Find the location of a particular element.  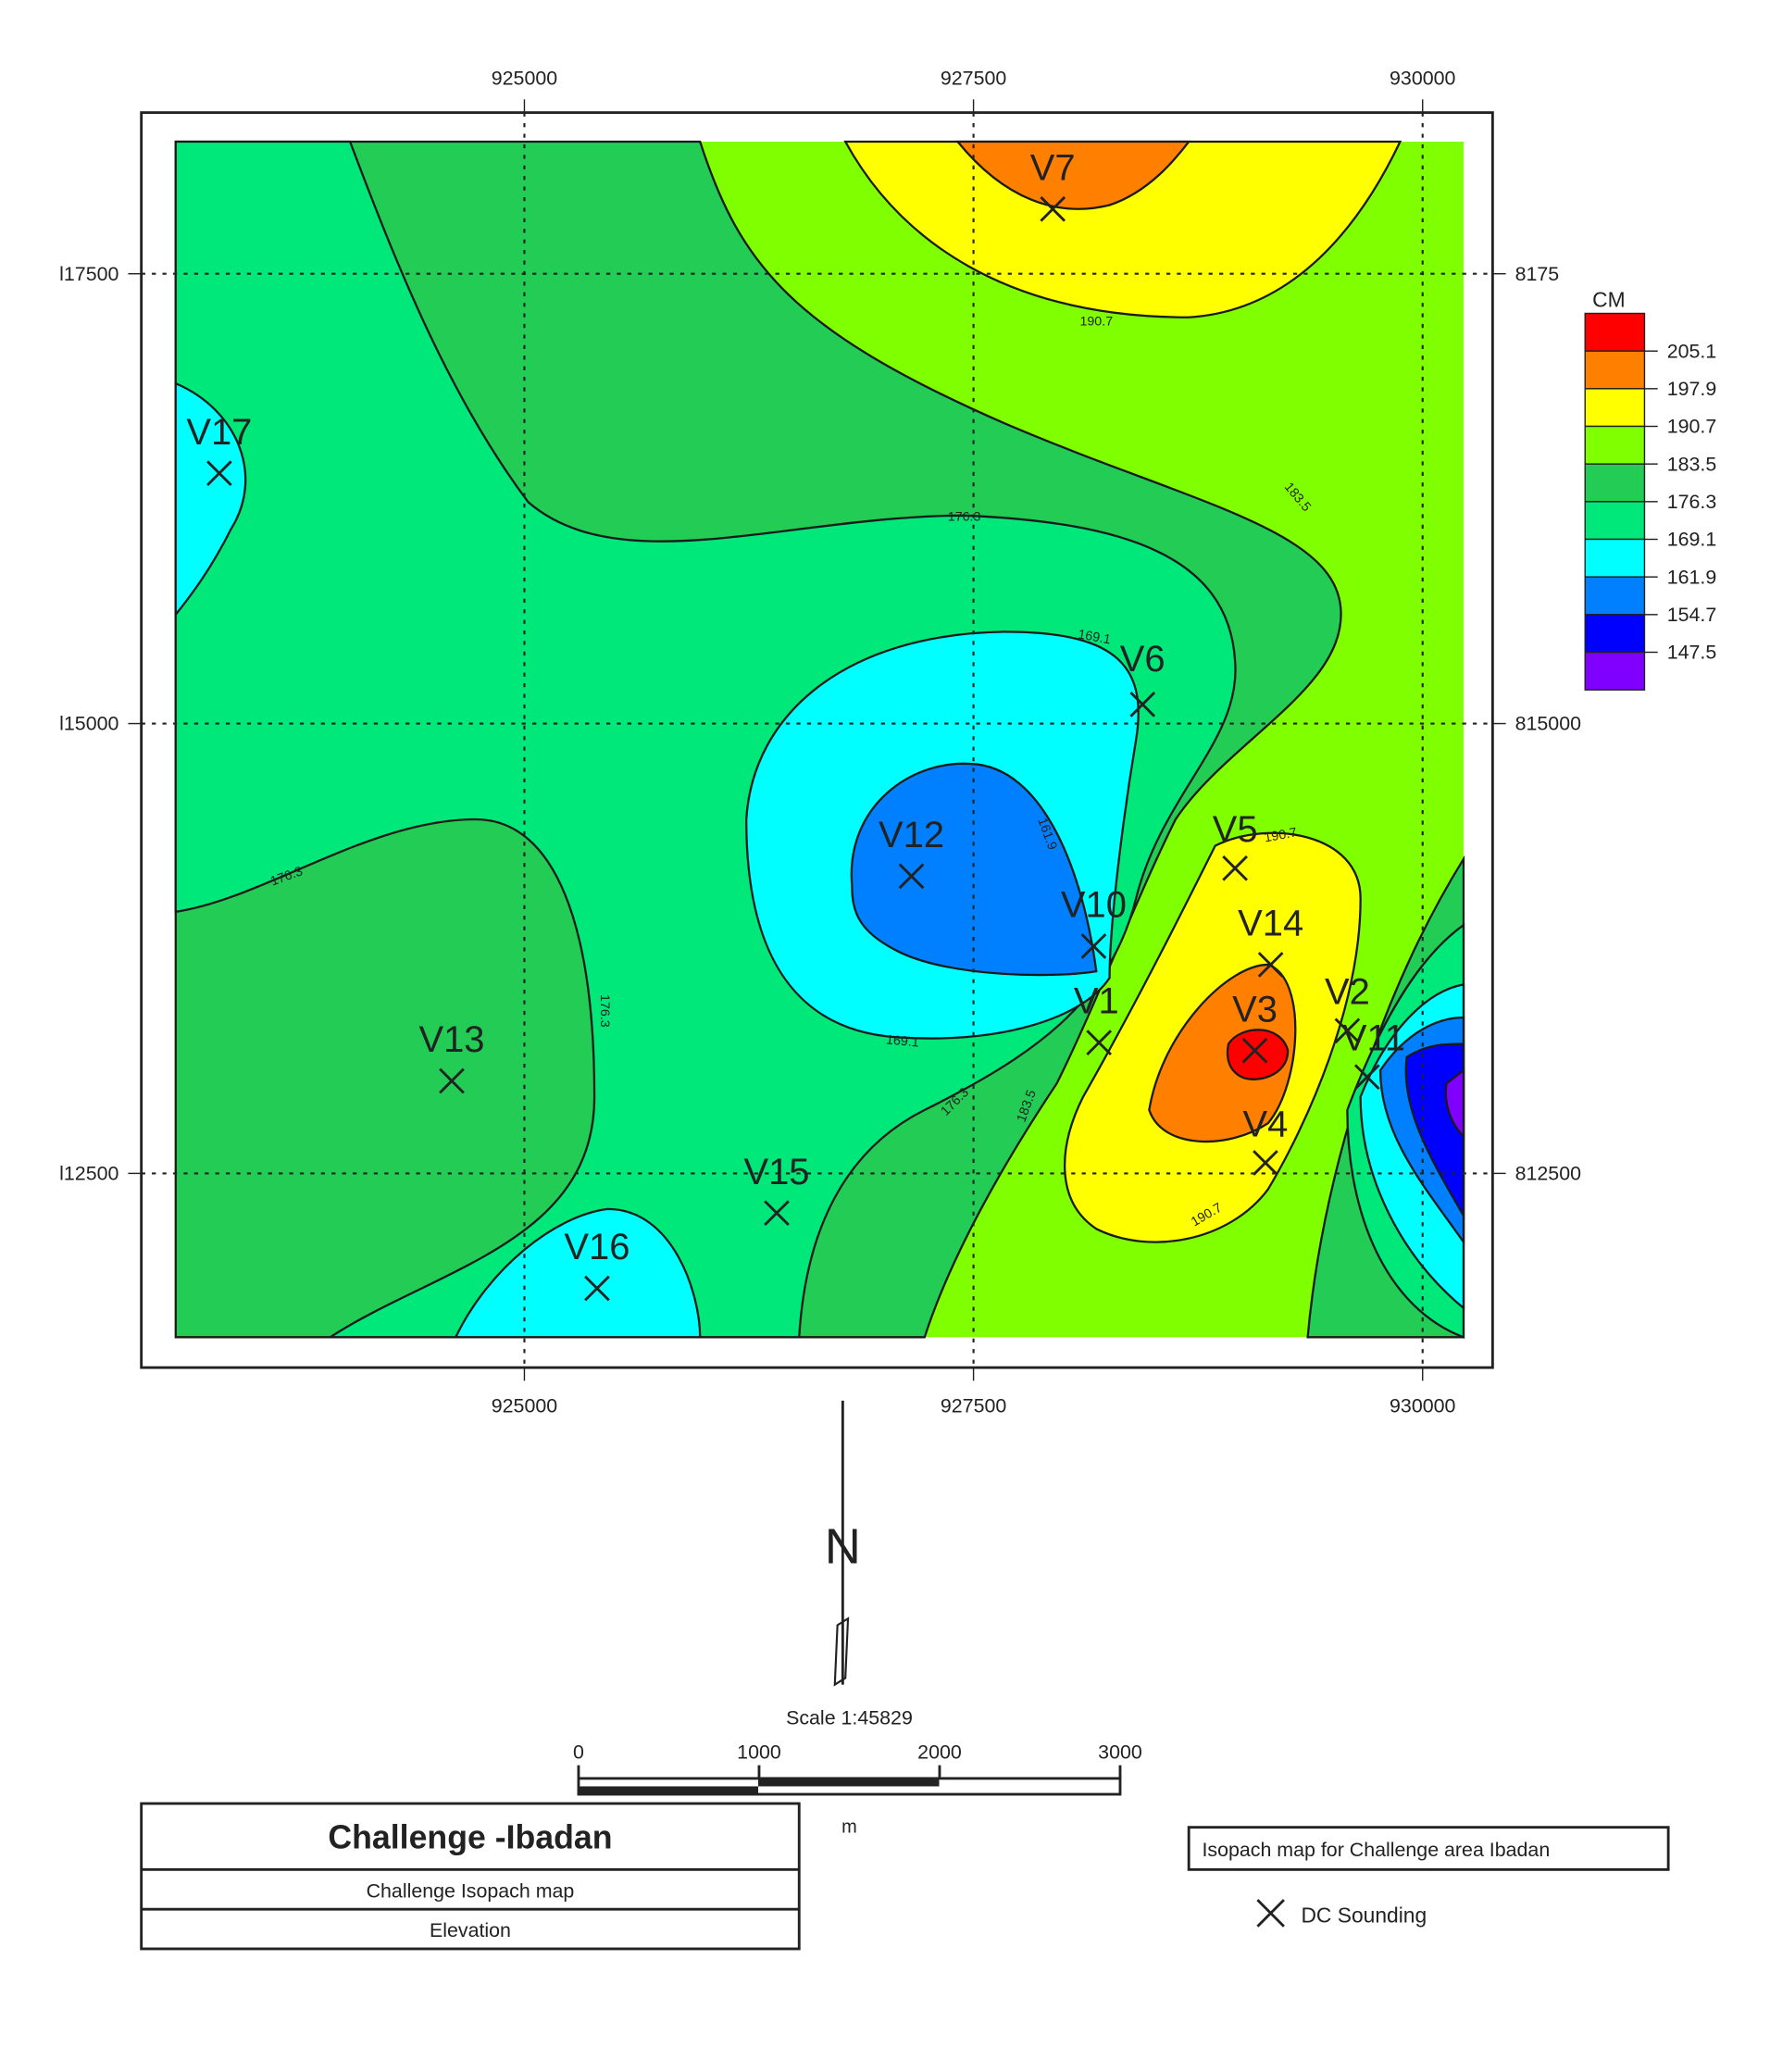

station-label: V6 is located at coordinates (1142, 659).